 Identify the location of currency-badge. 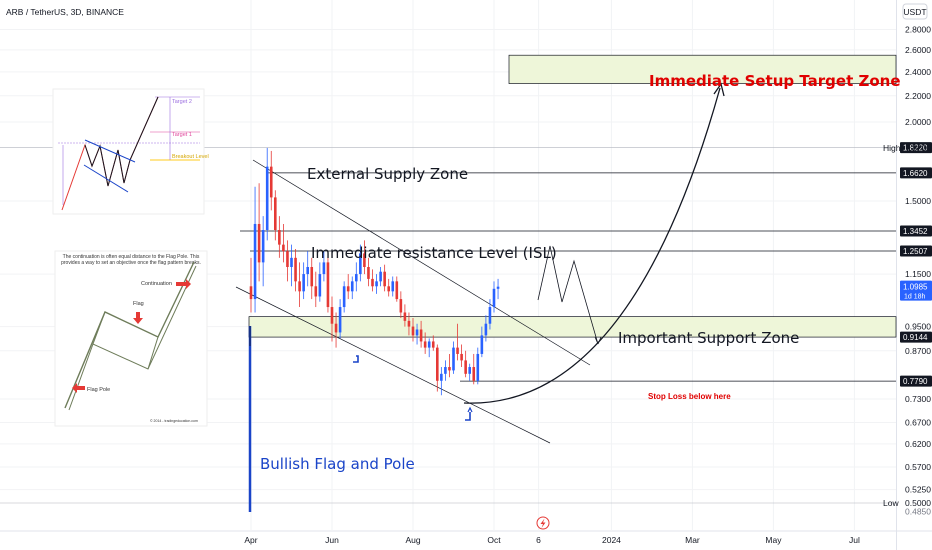
(915, 11).